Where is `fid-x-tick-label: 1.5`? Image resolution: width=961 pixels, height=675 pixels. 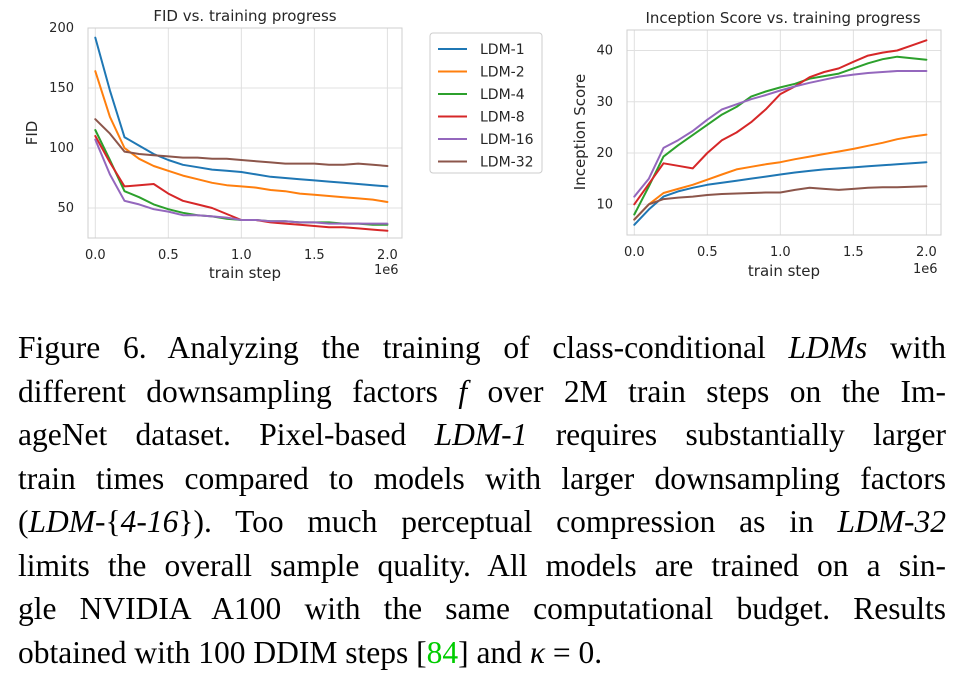
fid-x-tick-label: 1.5 is located at coordinates (314, 255).